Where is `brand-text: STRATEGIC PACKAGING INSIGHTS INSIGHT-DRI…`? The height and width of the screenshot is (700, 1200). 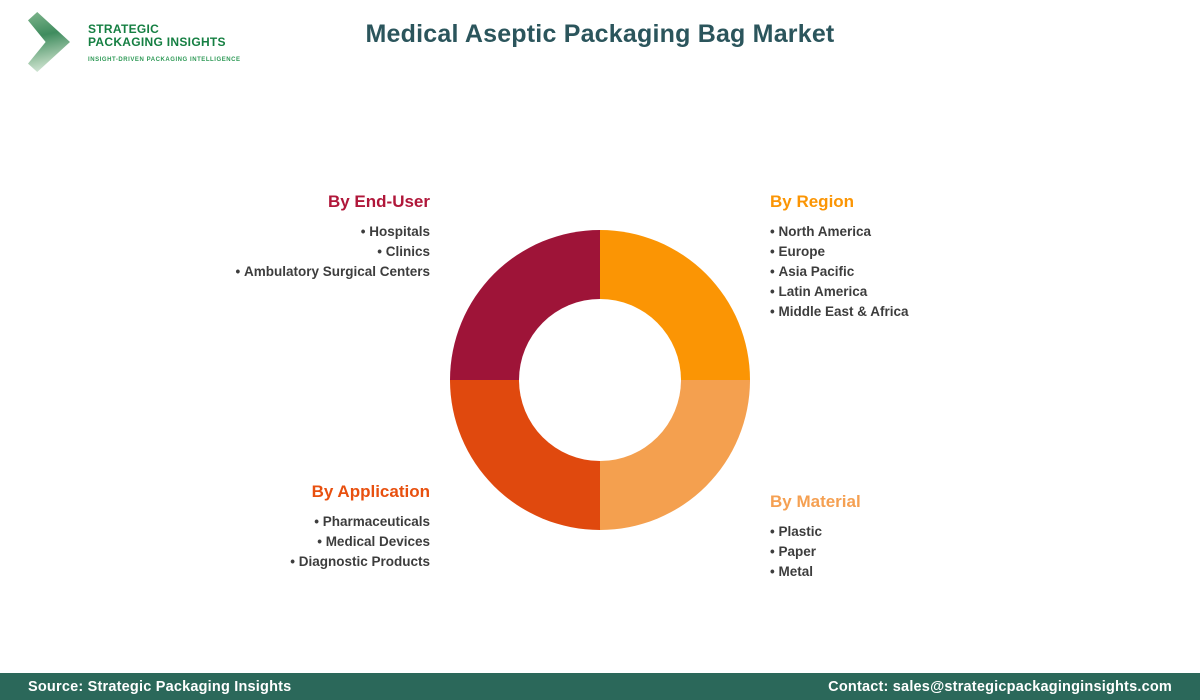
brand-text: STRATEGIC PACKAGING INSIGHTS INSIGHT-DRI… is located at coordinates (164, 38).